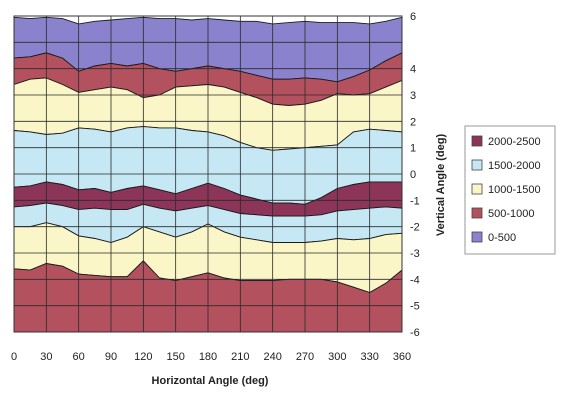  Describe the element at coordinates (415, 280) in the screenshot. I see `y-tick-label: -4` at that location.